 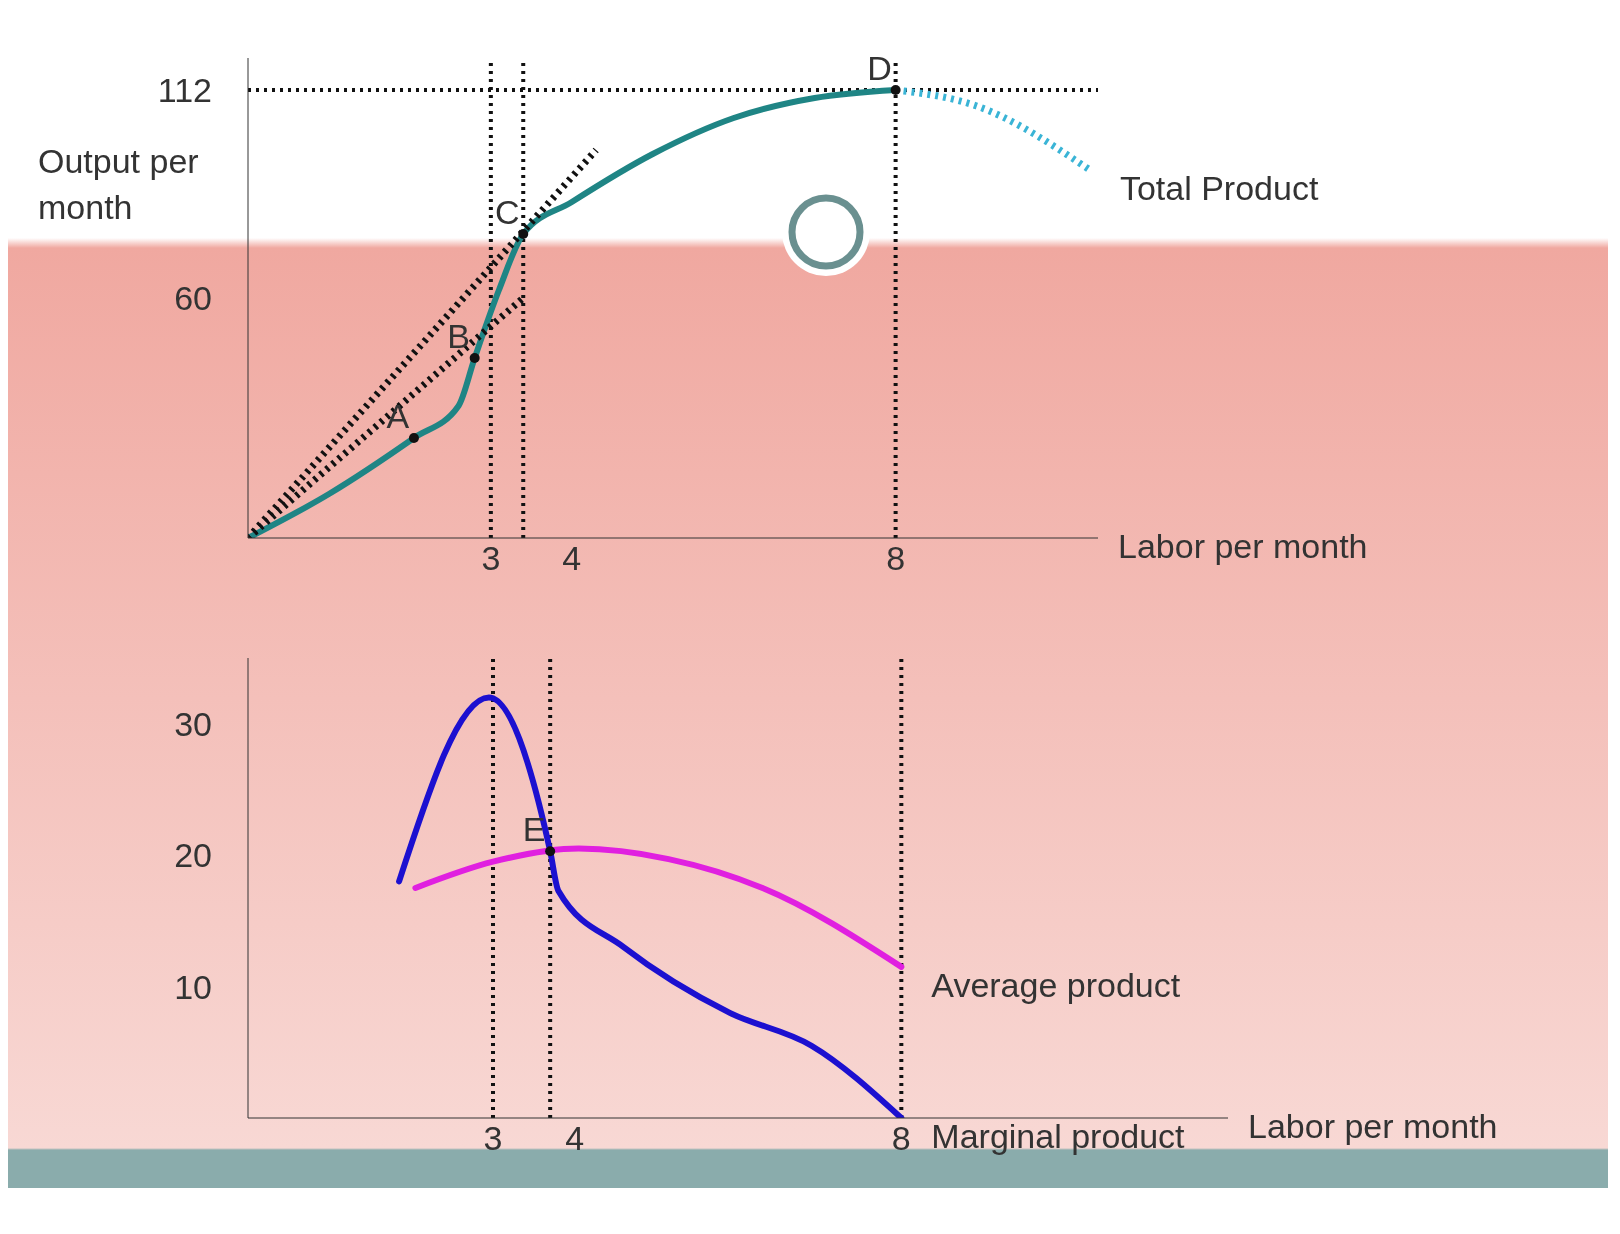 What do you see at coordinates (507, 212) in the screenshot?
I see `annotation: C` at bounding box center [507, 212].